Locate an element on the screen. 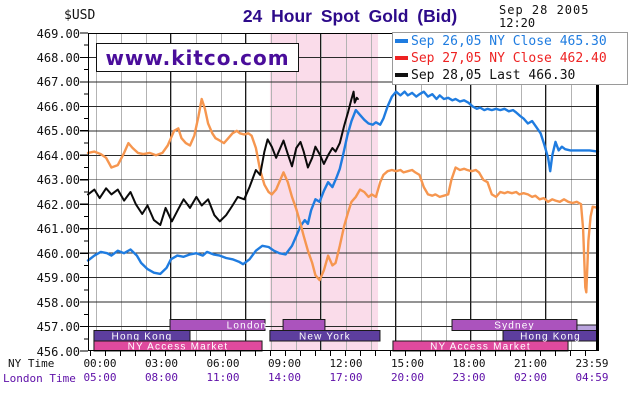 The image size is (630, 400). x-axis-label-london: 17:00 is located at coordinates (346, 377).